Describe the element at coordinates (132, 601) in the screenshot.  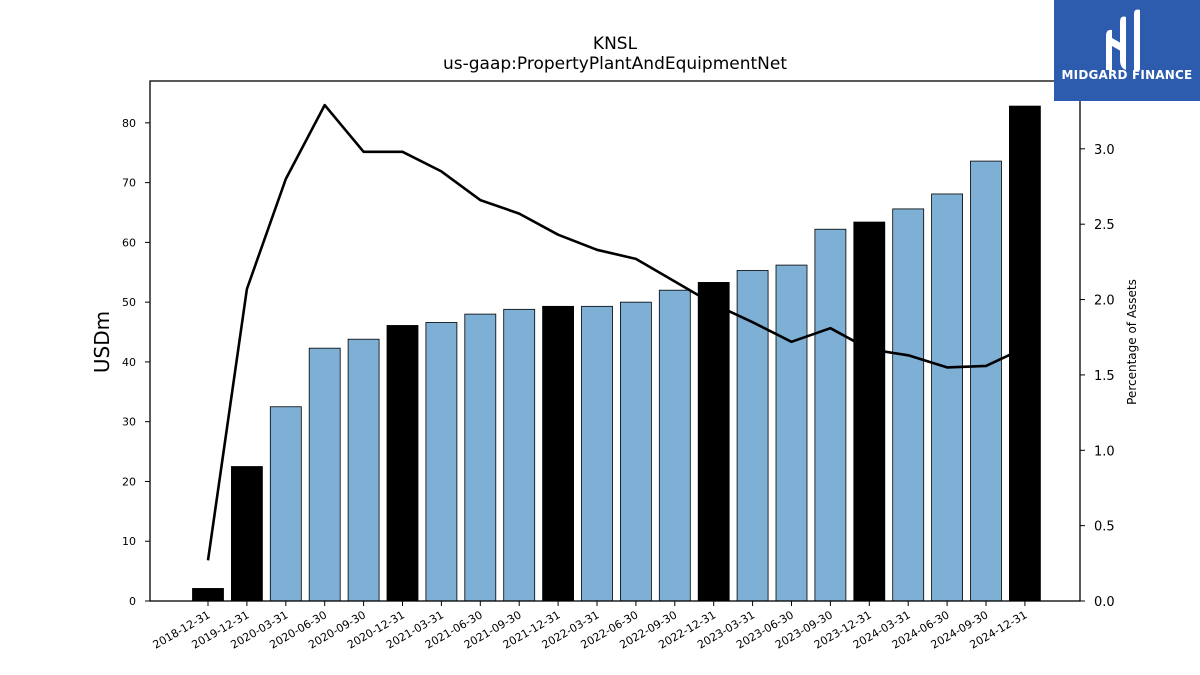
I see `y-tick-label: 0` at that location.